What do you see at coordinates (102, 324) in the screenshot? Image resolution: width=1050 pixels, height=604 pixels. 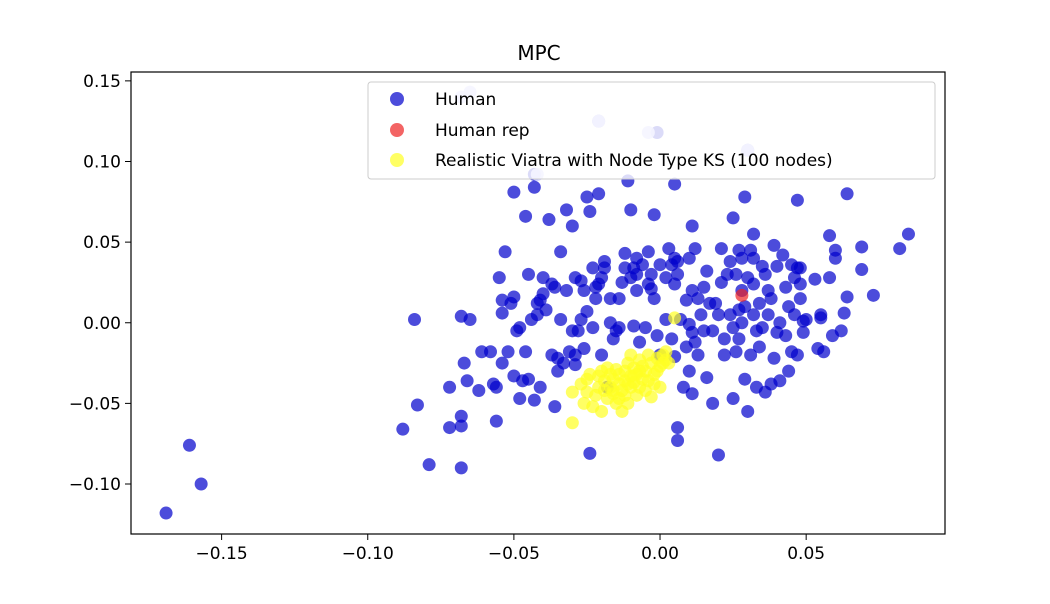 I see `y-tick-label: 0.00` at bounding box center [102, 324].